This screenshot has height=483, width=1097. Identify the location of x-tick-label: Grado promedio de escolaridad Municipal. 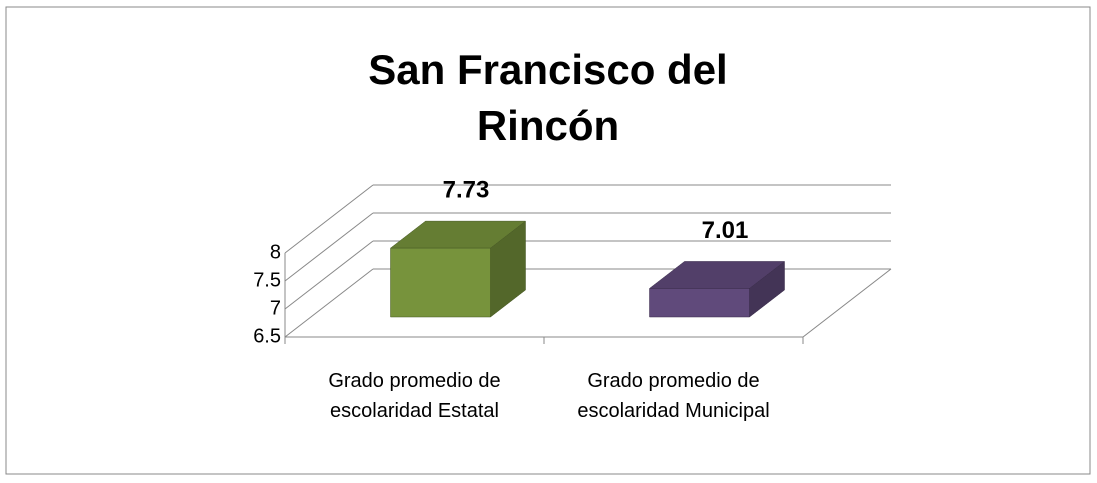
(673, 396).